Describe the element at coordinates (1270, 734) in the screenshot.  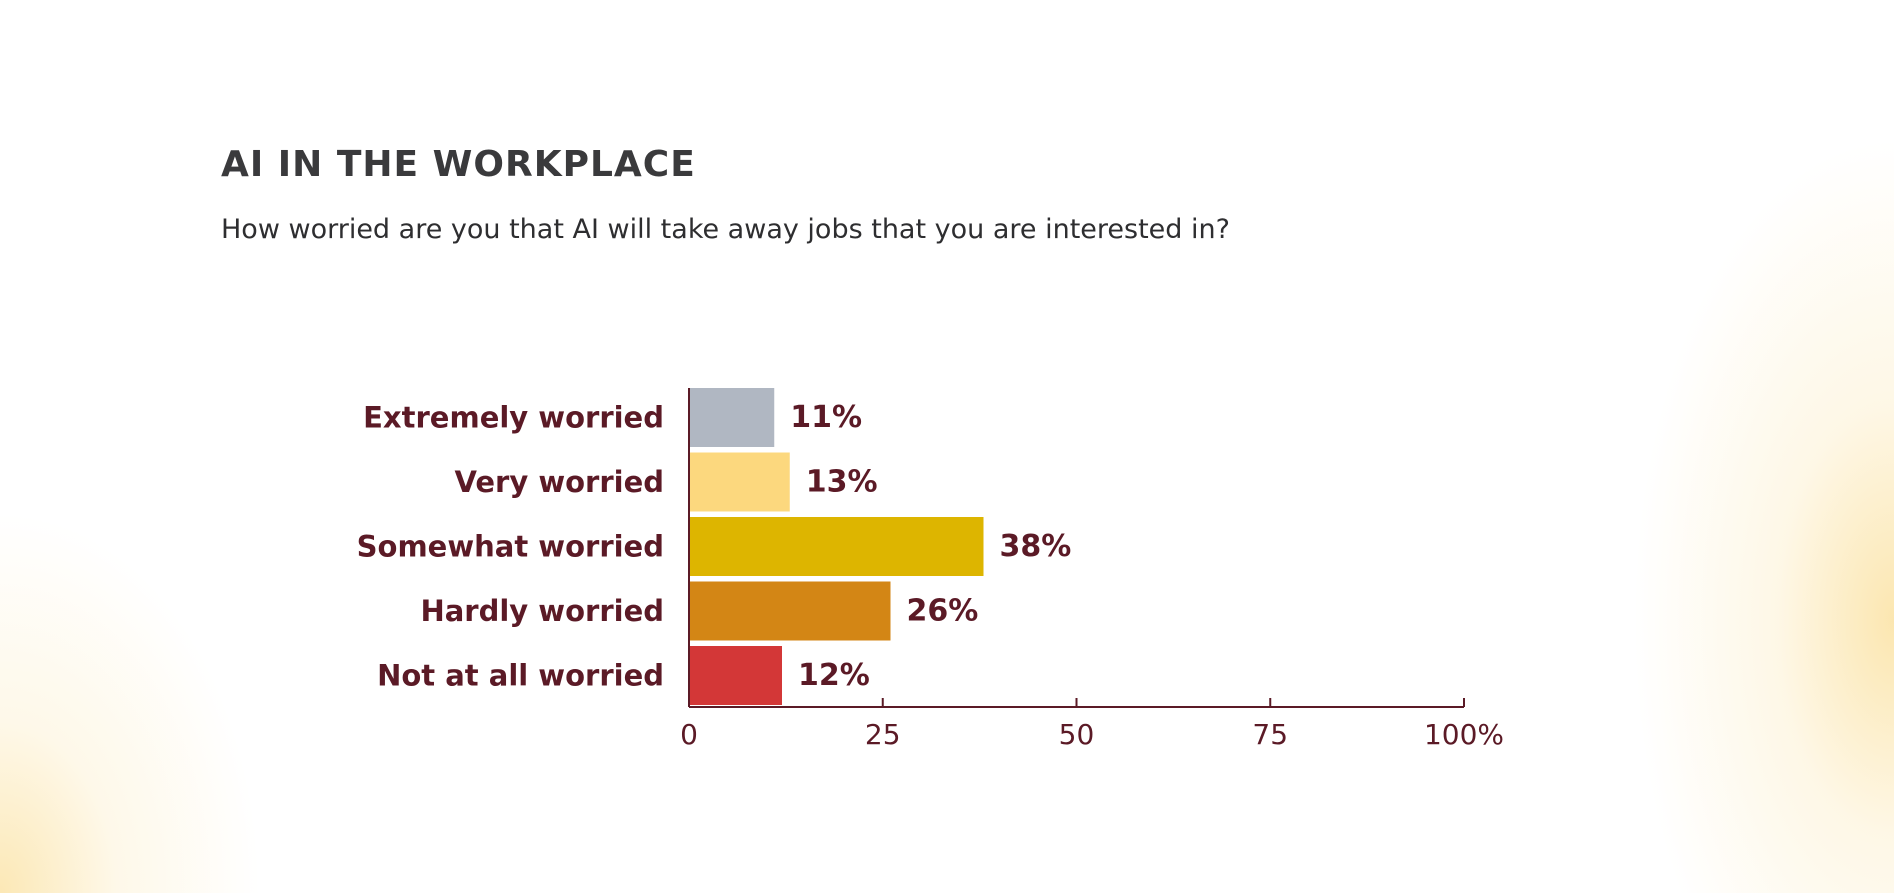
I see `x-tick-label: 75` at that location.